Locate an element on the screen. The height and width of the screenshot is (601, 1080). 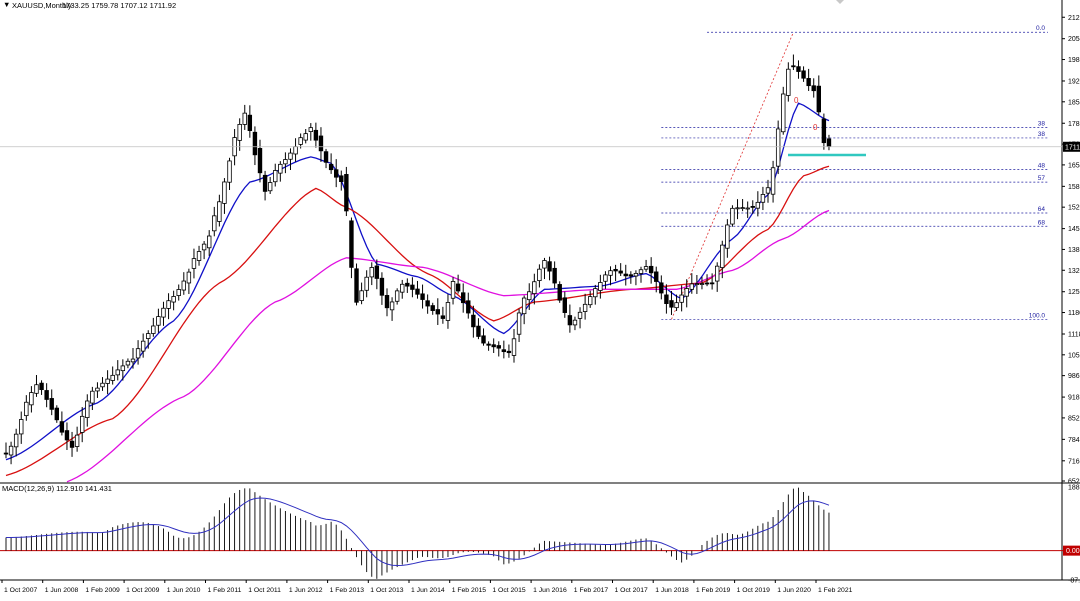
time-tick-label: 1 Feb 2013 is located at coordinates (347, 590).